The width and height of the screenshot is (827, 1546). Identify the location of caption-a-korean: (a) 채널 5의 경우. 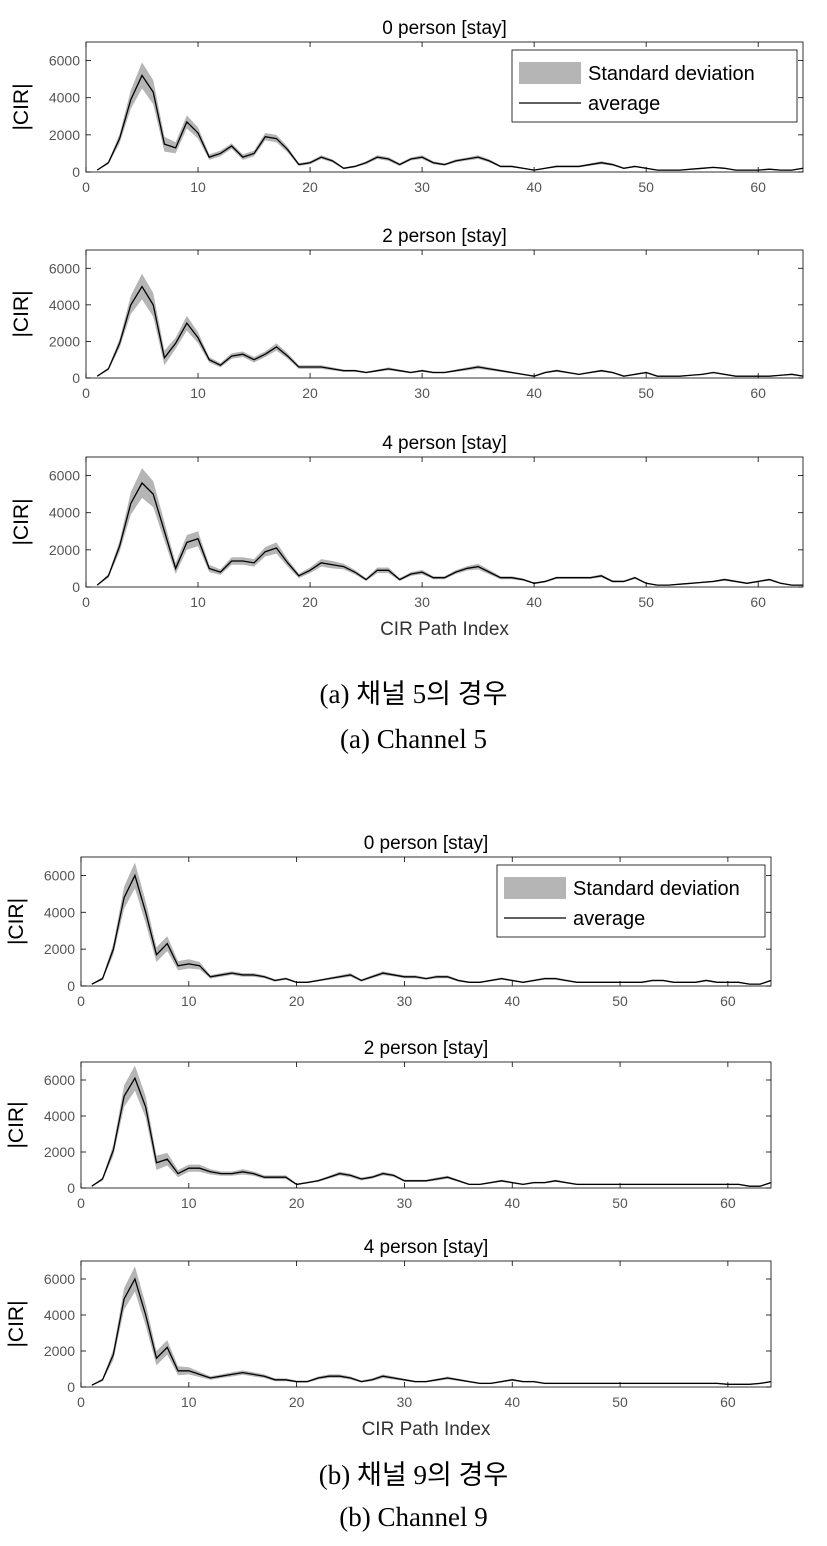
(413, 694).